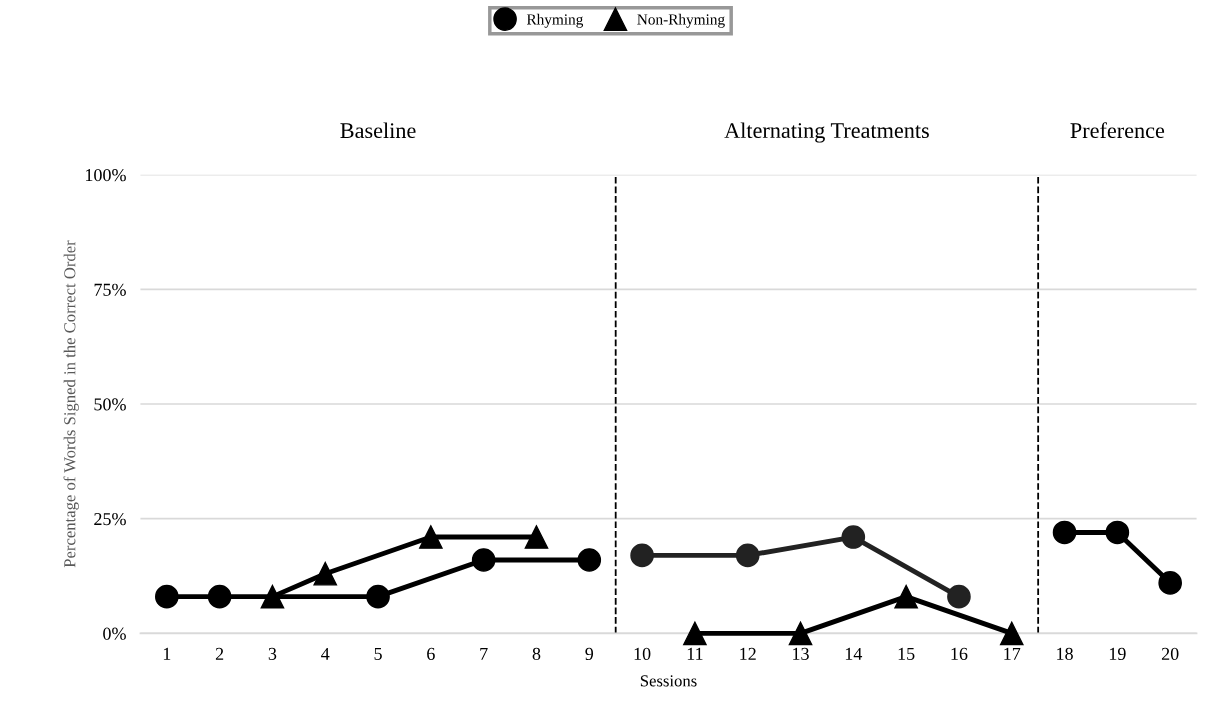 Image resolution: width=1221 pixels, height=728 pixels. I want to click on x-tick-label: 4, so click(325, 653).